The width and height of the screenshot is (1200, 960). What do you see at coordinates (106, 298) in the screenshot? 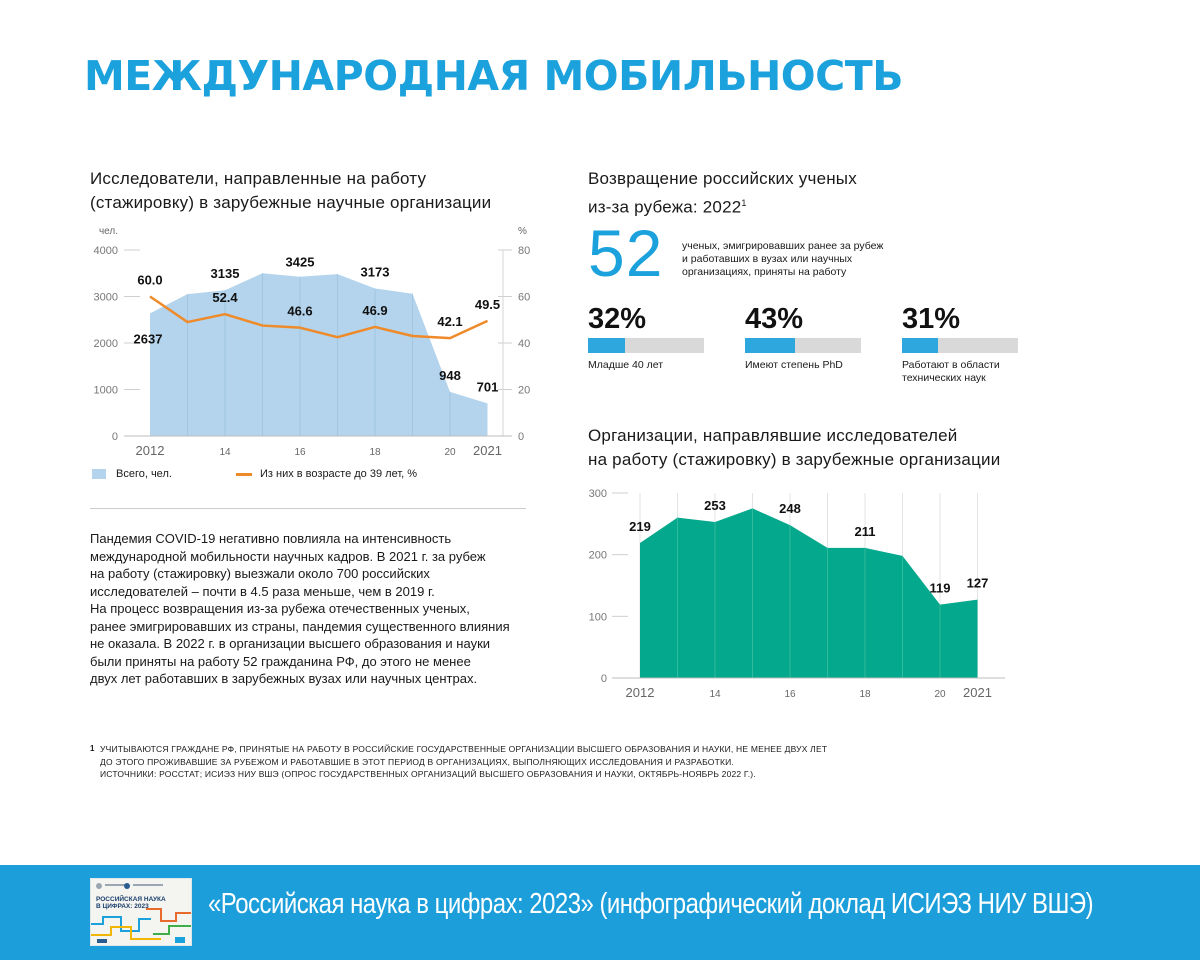
I see `left-tick-label: 3000` at bounding box center [106, 298].